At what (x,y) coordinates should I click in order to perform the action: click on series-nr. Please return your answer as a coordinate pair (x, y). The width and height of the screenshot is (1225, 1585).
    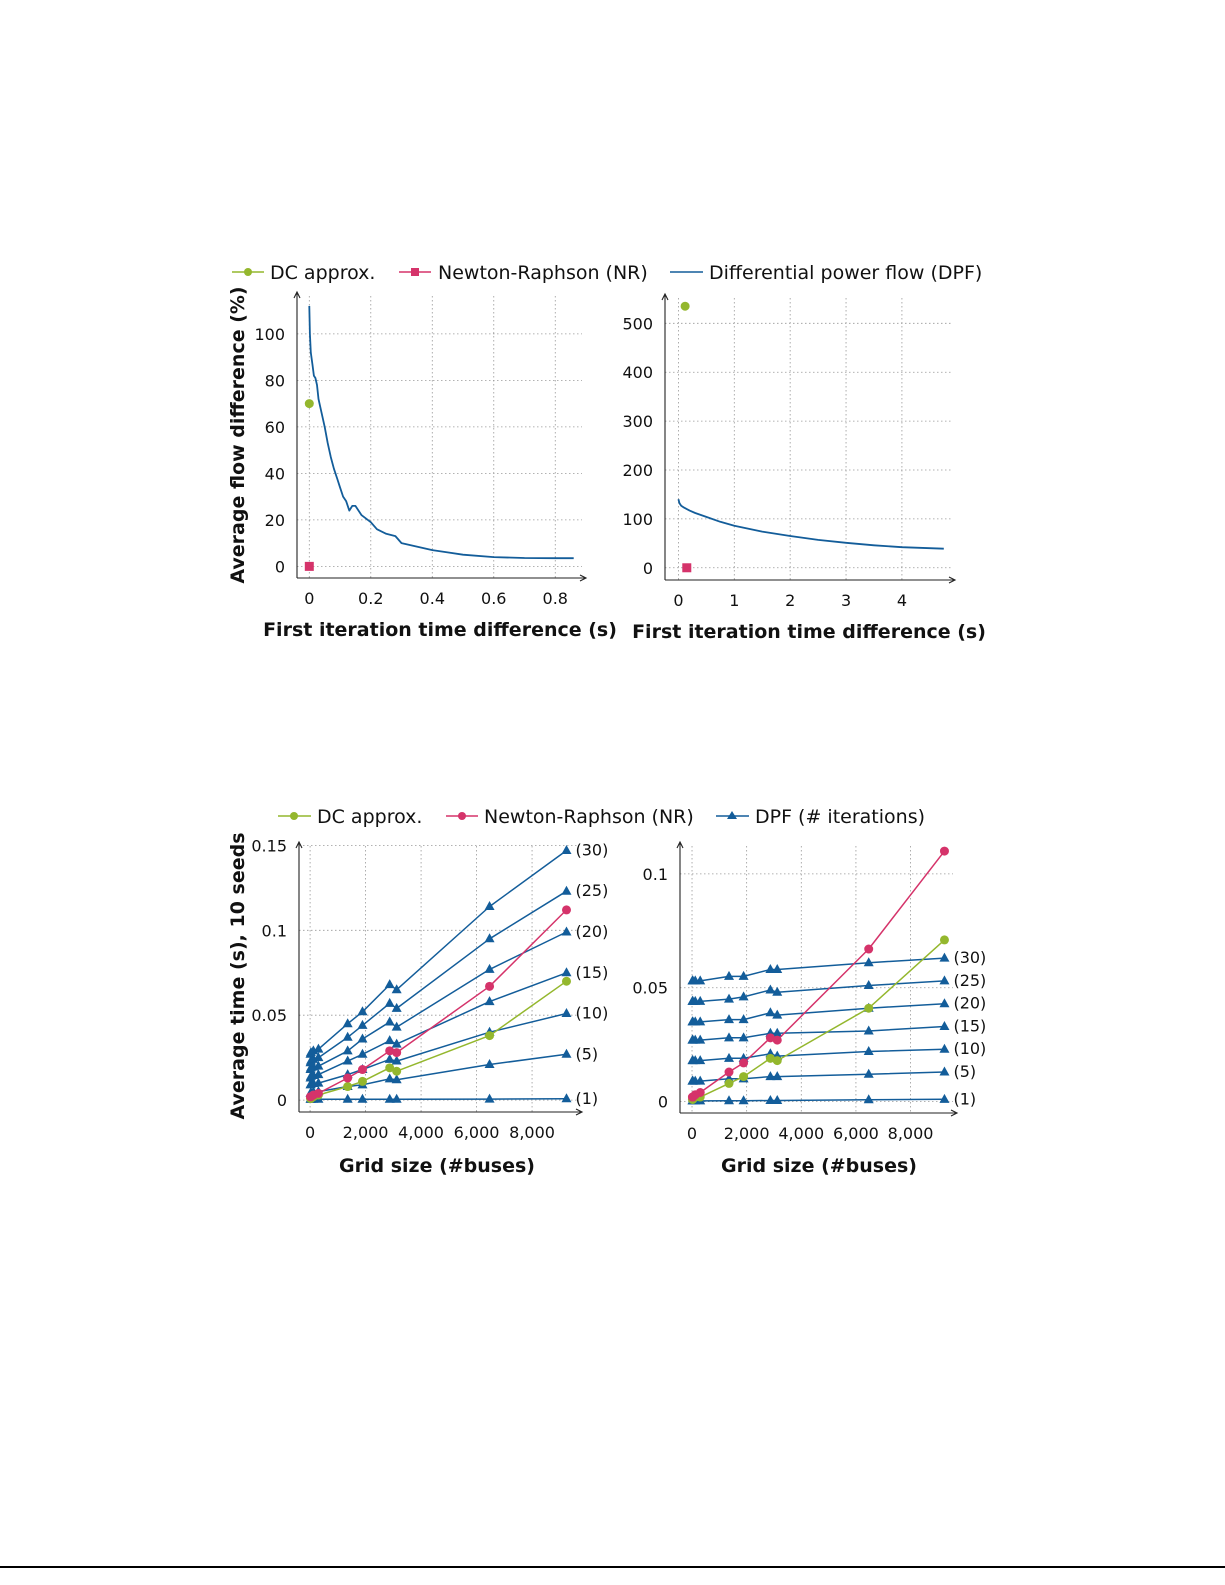
    Looking at the image, I should click on (687, 568).